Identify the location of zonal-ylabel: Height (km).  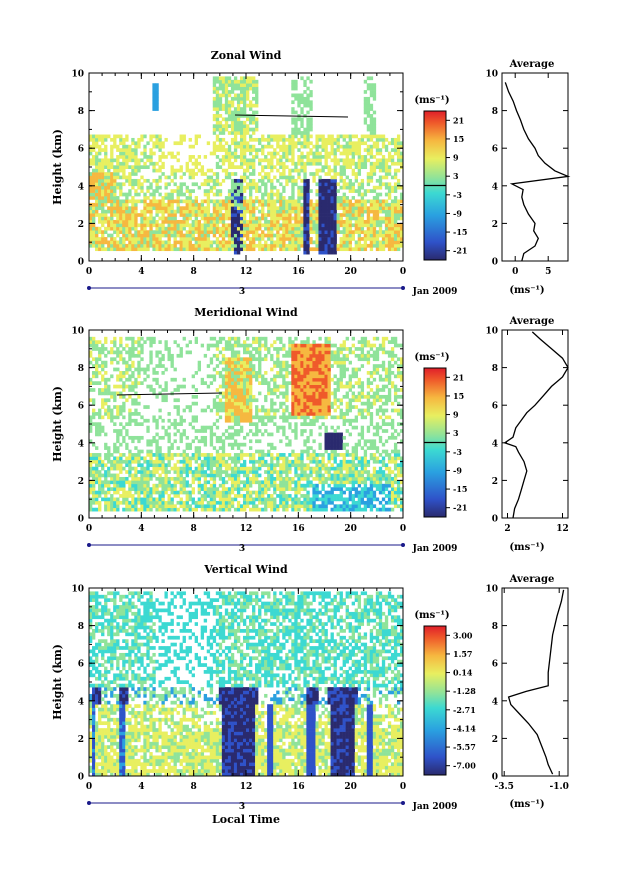
(57, 167).